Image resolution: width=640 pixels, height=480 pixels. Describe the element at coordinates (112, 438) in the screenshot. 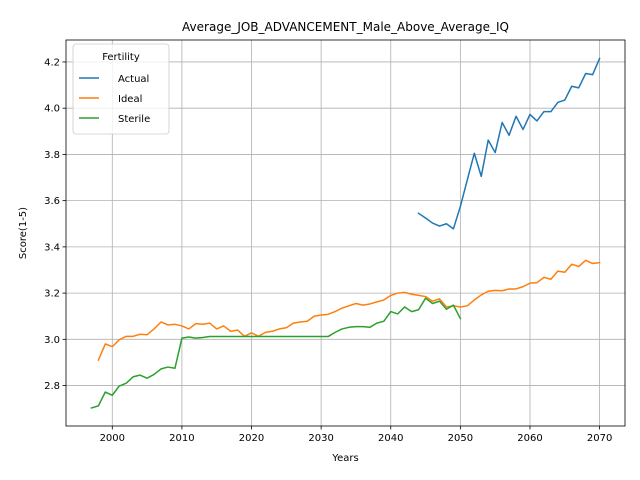

I see `x-tick-label: 2000` at that location.